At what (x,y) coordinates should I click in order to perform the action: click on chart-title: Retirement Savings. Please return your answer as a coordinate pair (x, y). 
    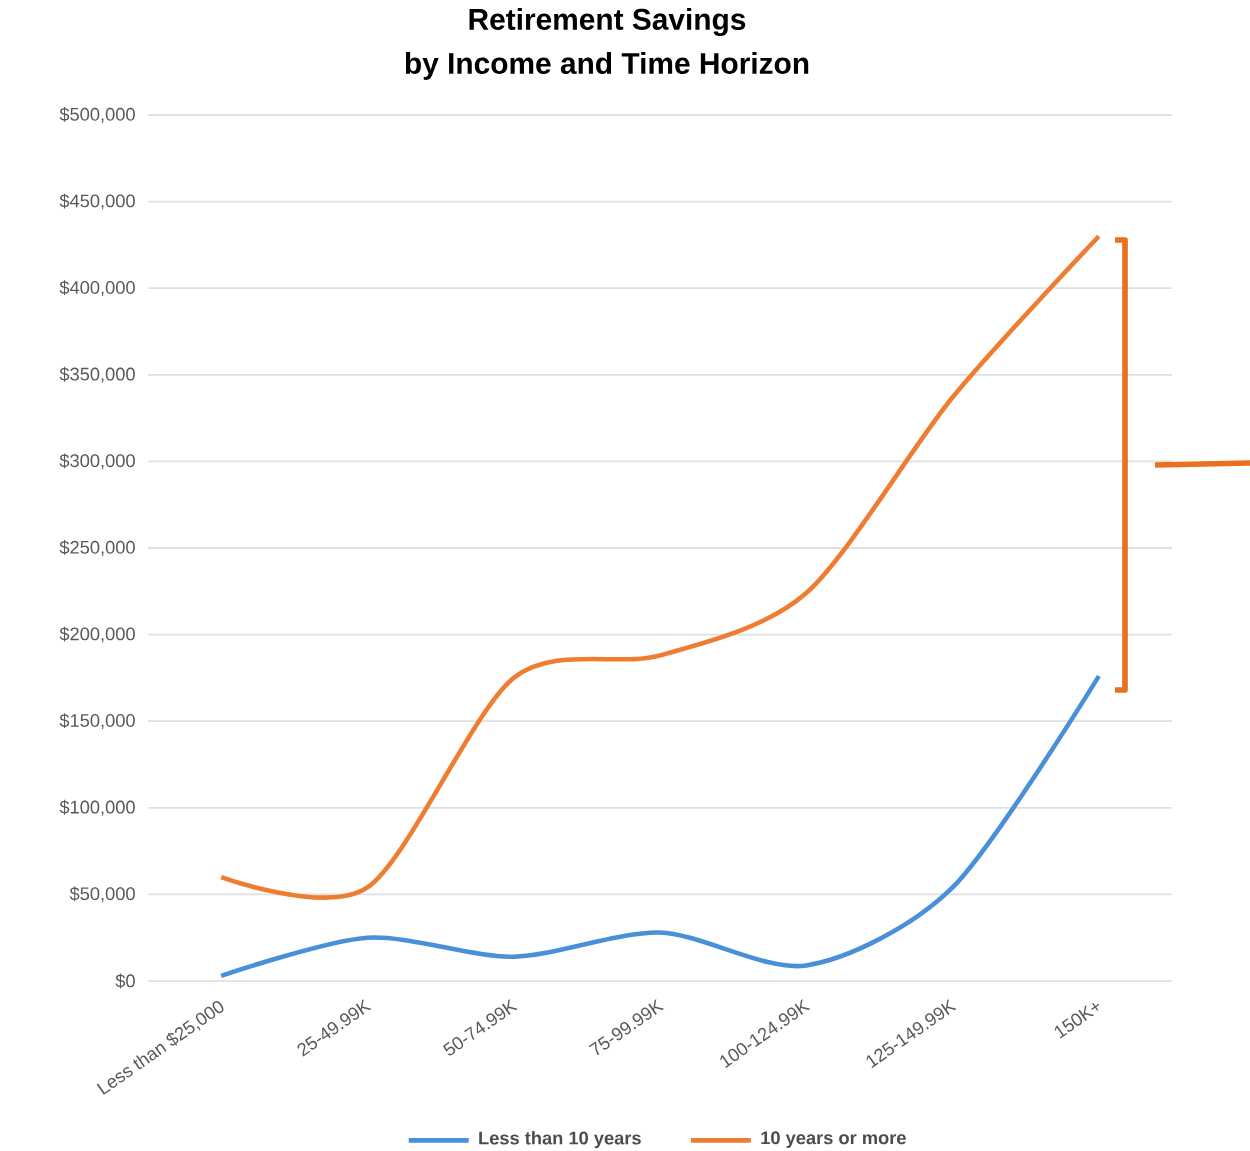
    Looking at the image, I should click on (607, 21).